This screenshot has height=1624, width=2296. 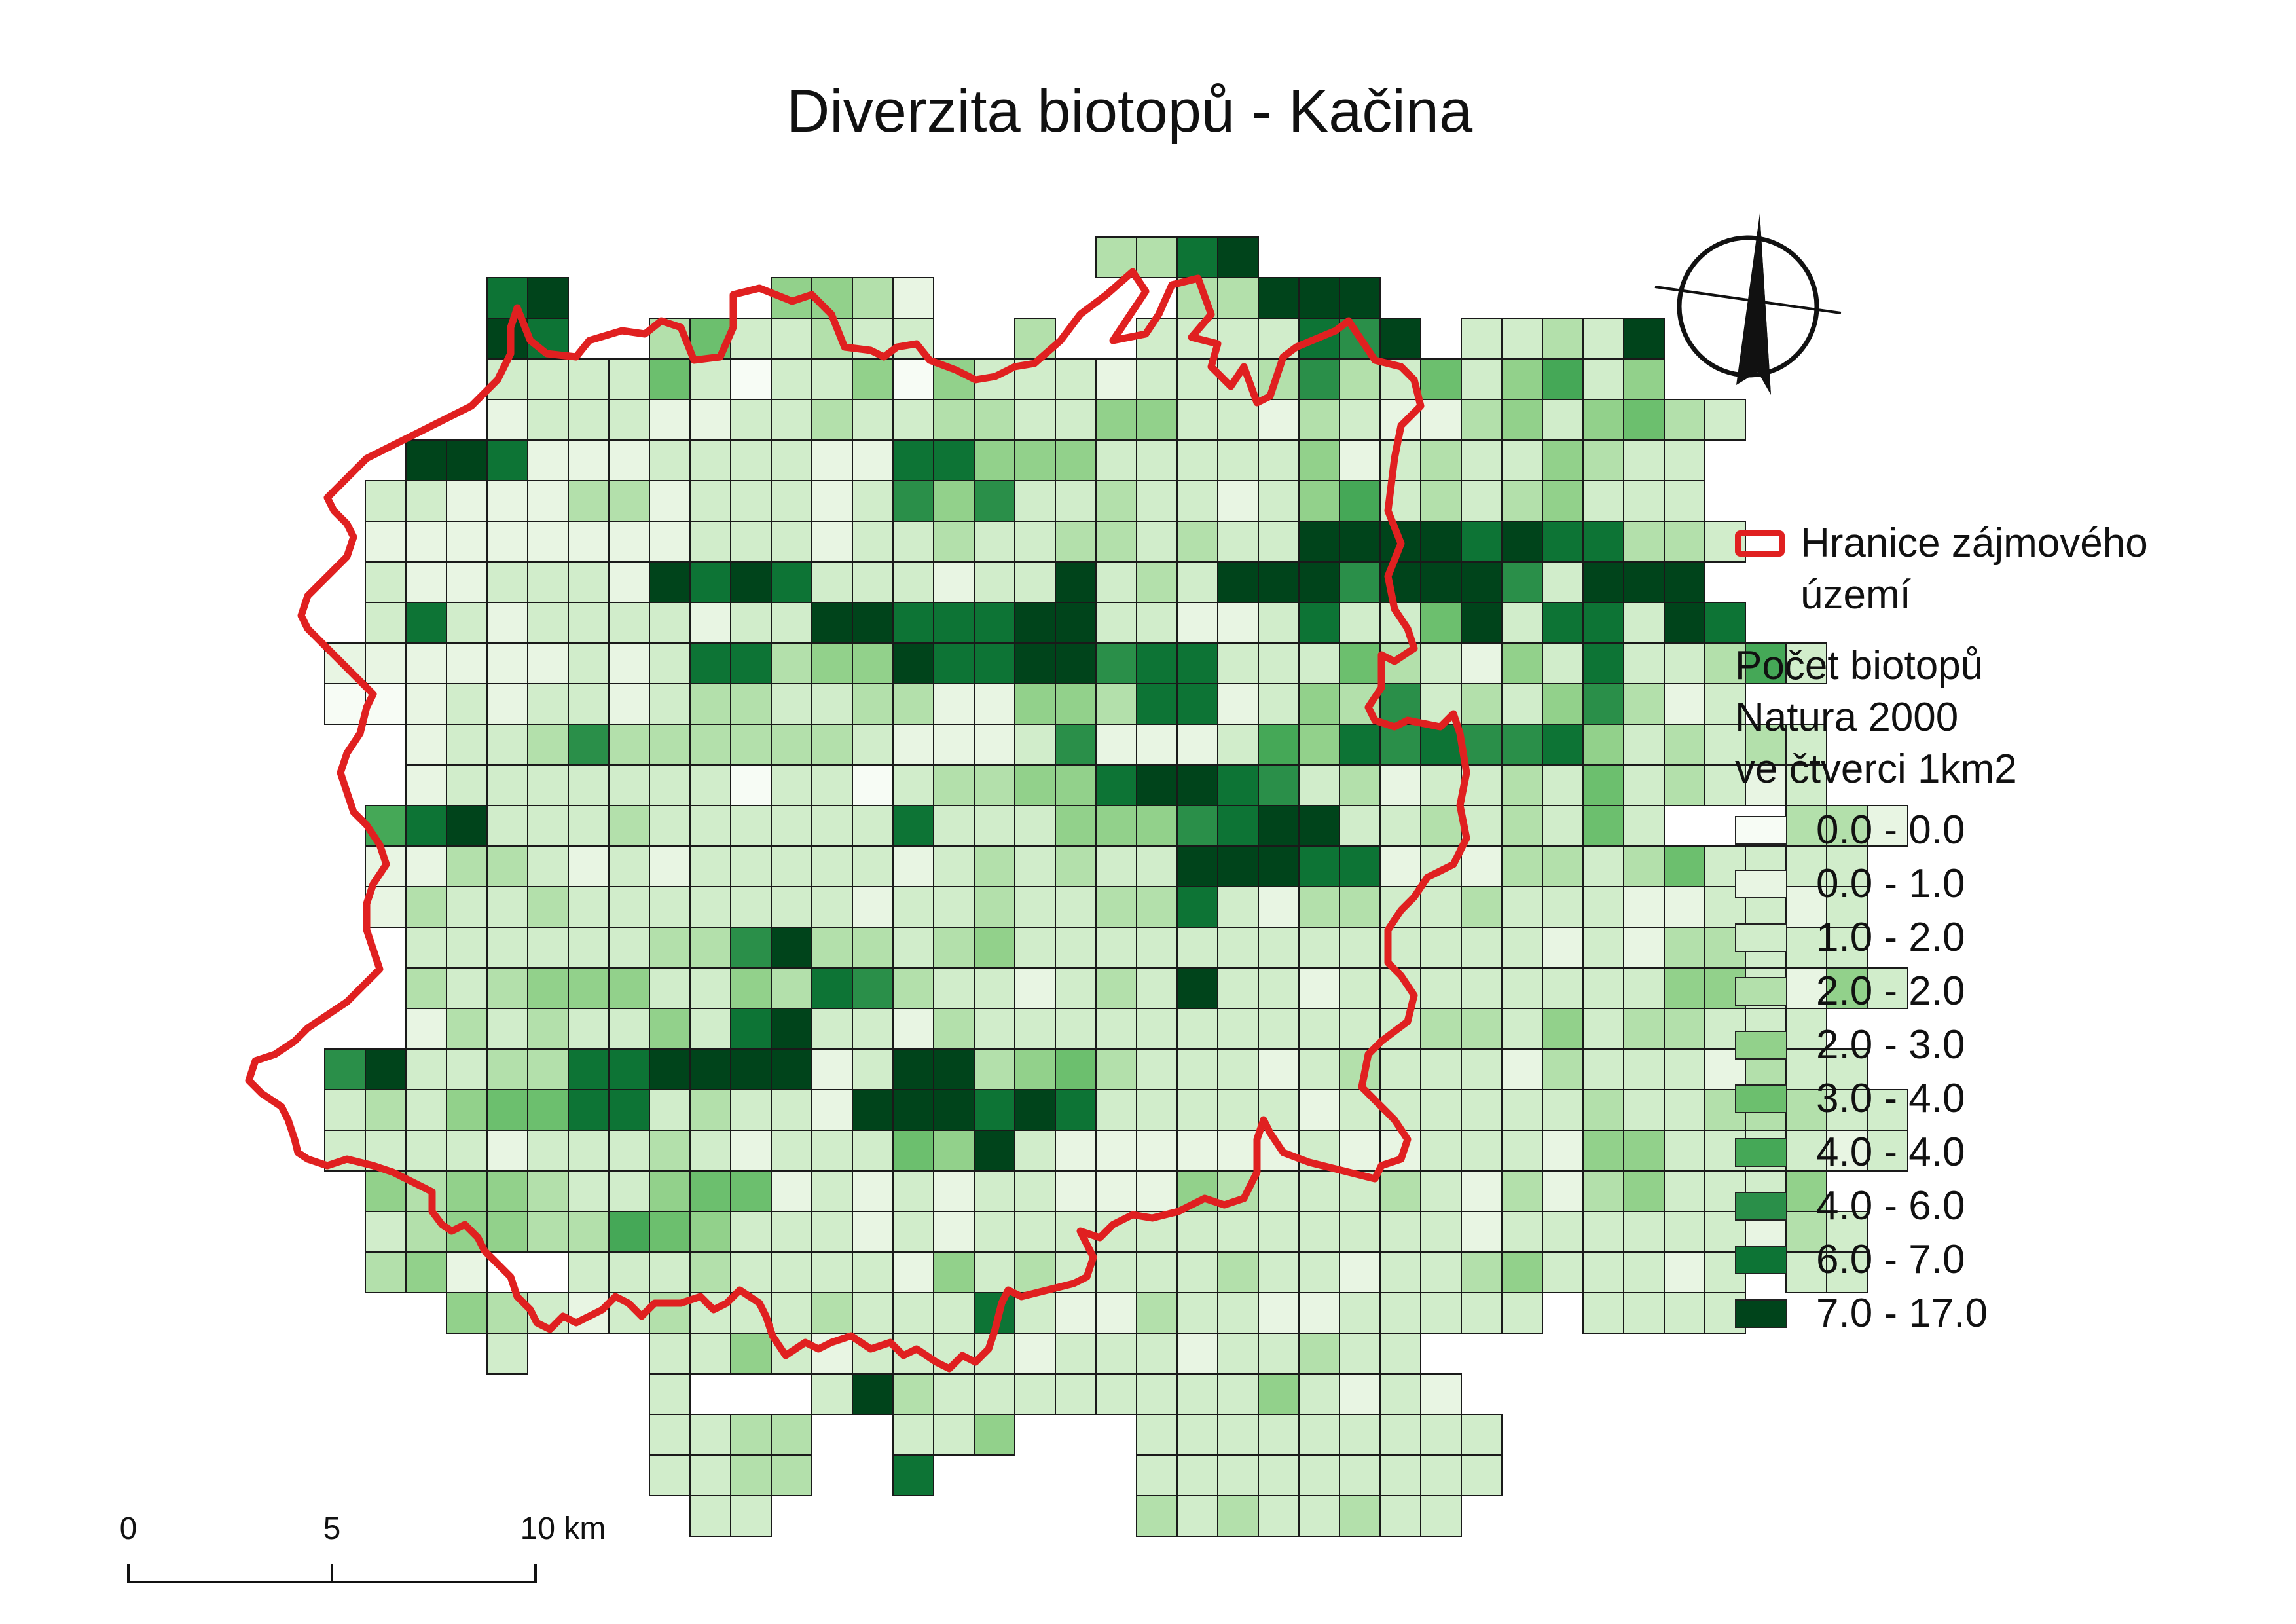 I want to click on legend-class-label: 6.0 - 7.0, so click(x=1890, y=1260).